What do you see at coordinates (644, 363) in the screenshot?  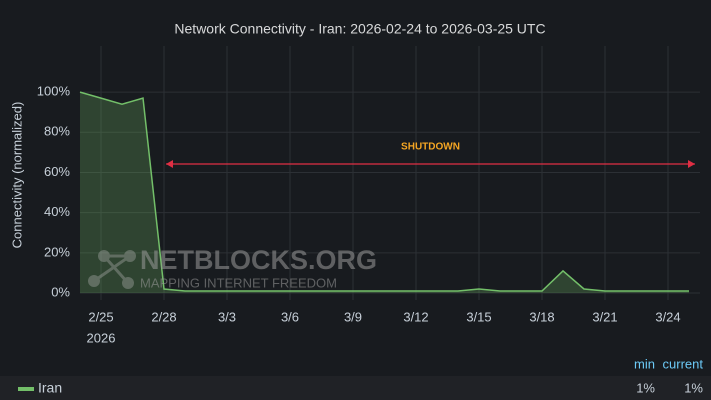 I see `legend-header: min` at bounding box center [644, 363].